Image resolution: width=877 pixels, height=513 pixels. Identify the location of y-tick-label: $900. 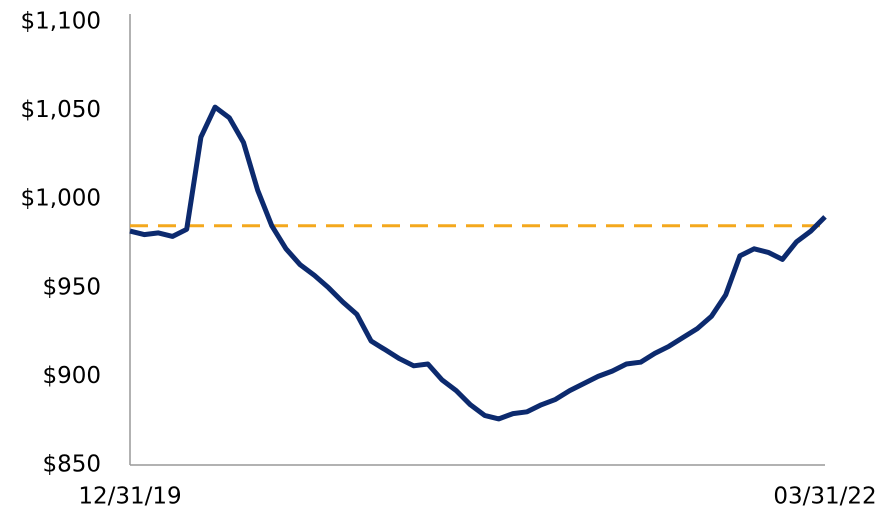
(71, 376).